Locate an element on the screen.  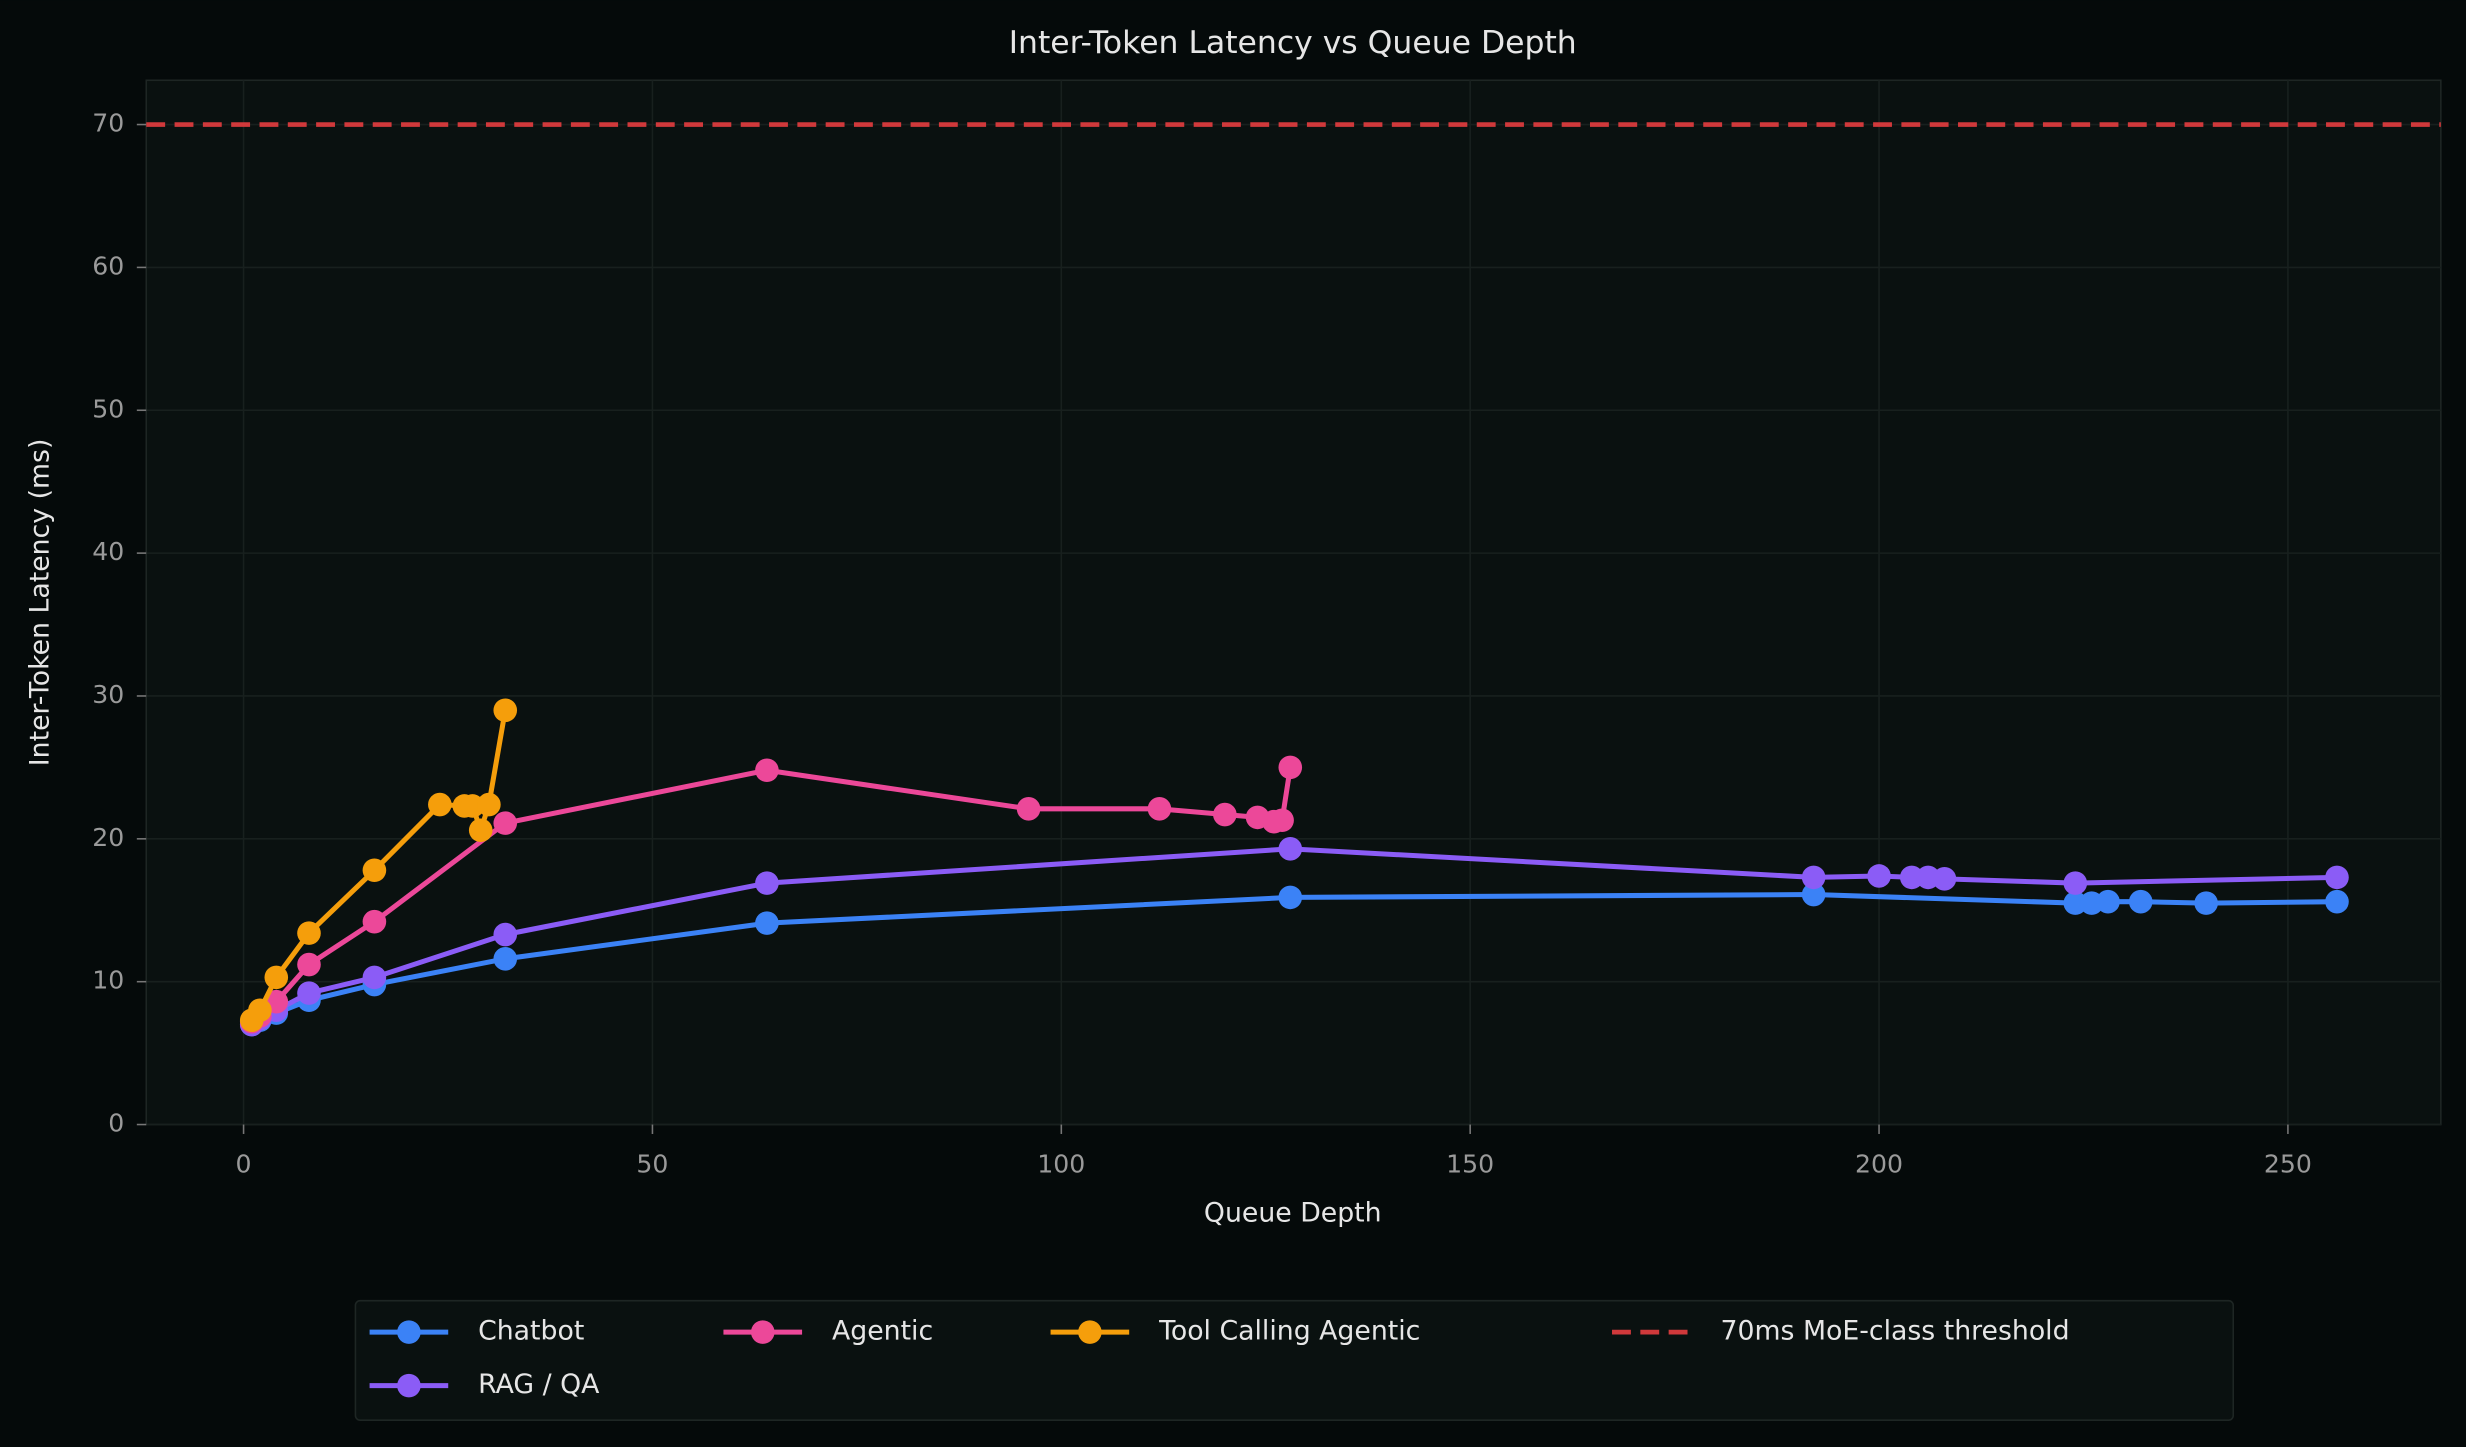
legend-label: Agentic is located at coordinates (882, 1331).